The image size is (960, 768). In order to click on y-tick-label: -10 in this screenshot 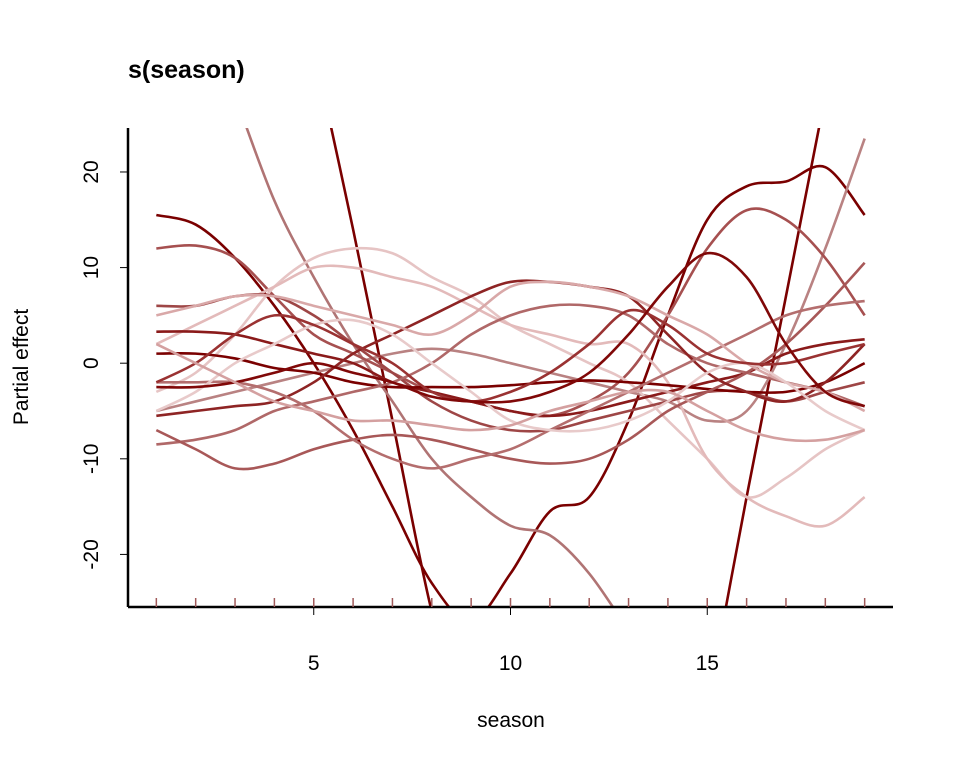, I will do `click(91, 459)`.